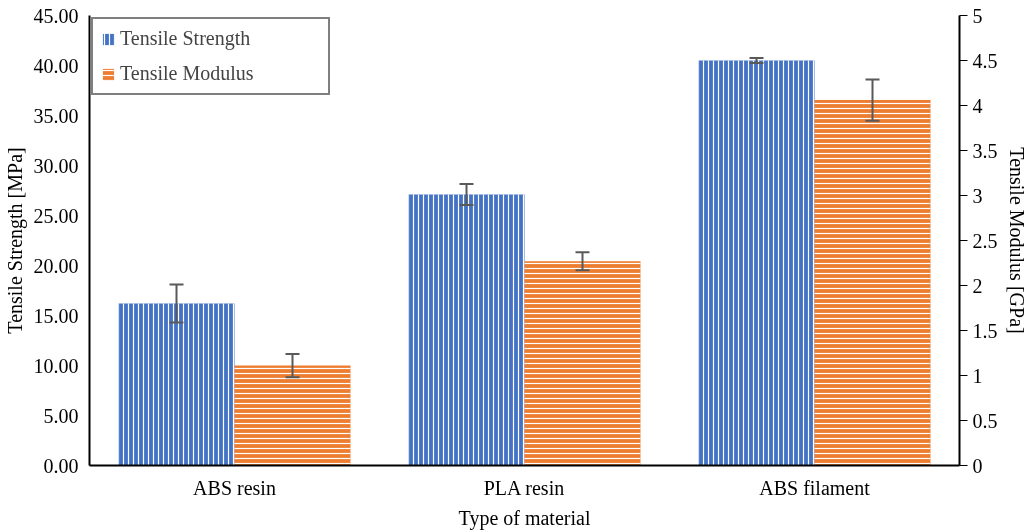  What do you see at coordinates (977, 285) in the screenshot?
I see `y2-tick-label: 2` at bounding box center [977, 285].